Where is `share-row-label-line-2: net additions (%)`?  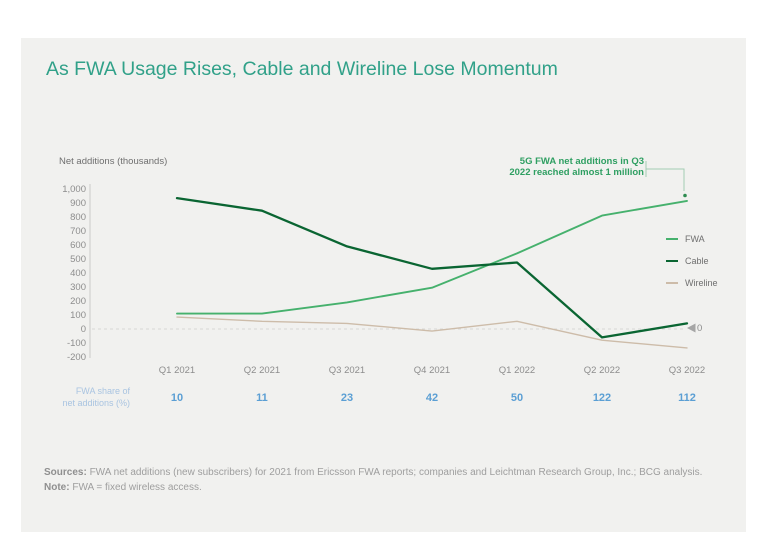
share-row-label-line-2: net additions (%) is located at coordinates (96, 402).